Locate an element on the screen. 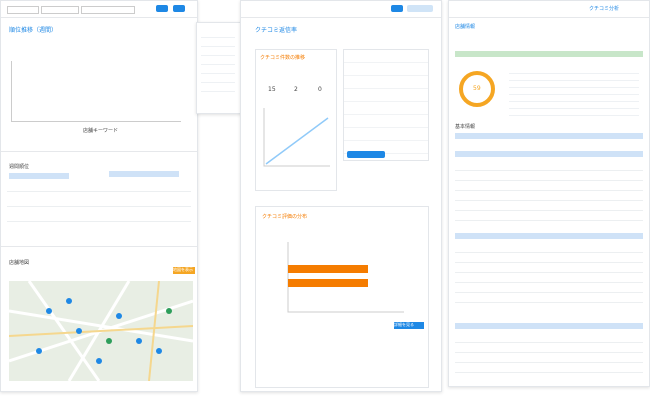  map-button: 地図を表示 is located at coordinates (184, 270).